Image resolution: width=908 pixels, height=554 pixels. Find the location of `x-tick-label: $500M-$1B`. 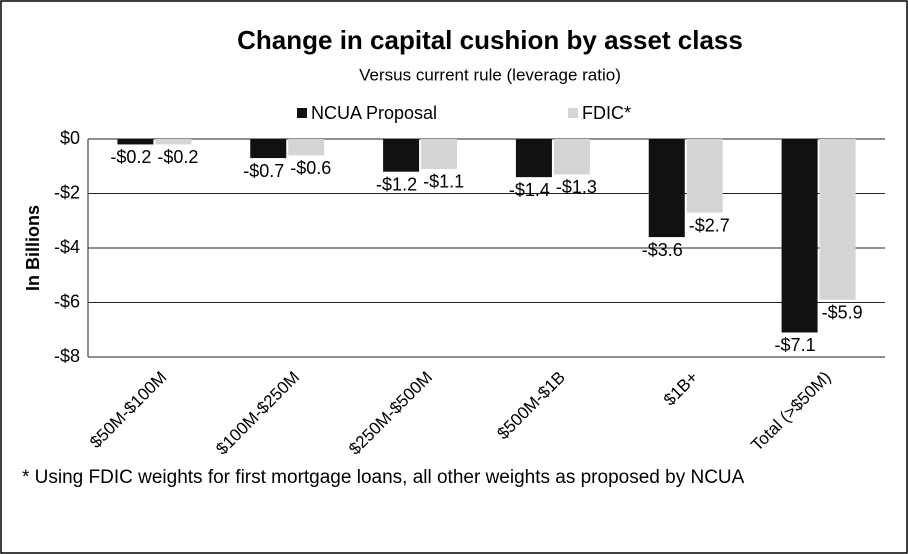

x-tick-label: $500M-$1B is located at coordinates (531, 406).